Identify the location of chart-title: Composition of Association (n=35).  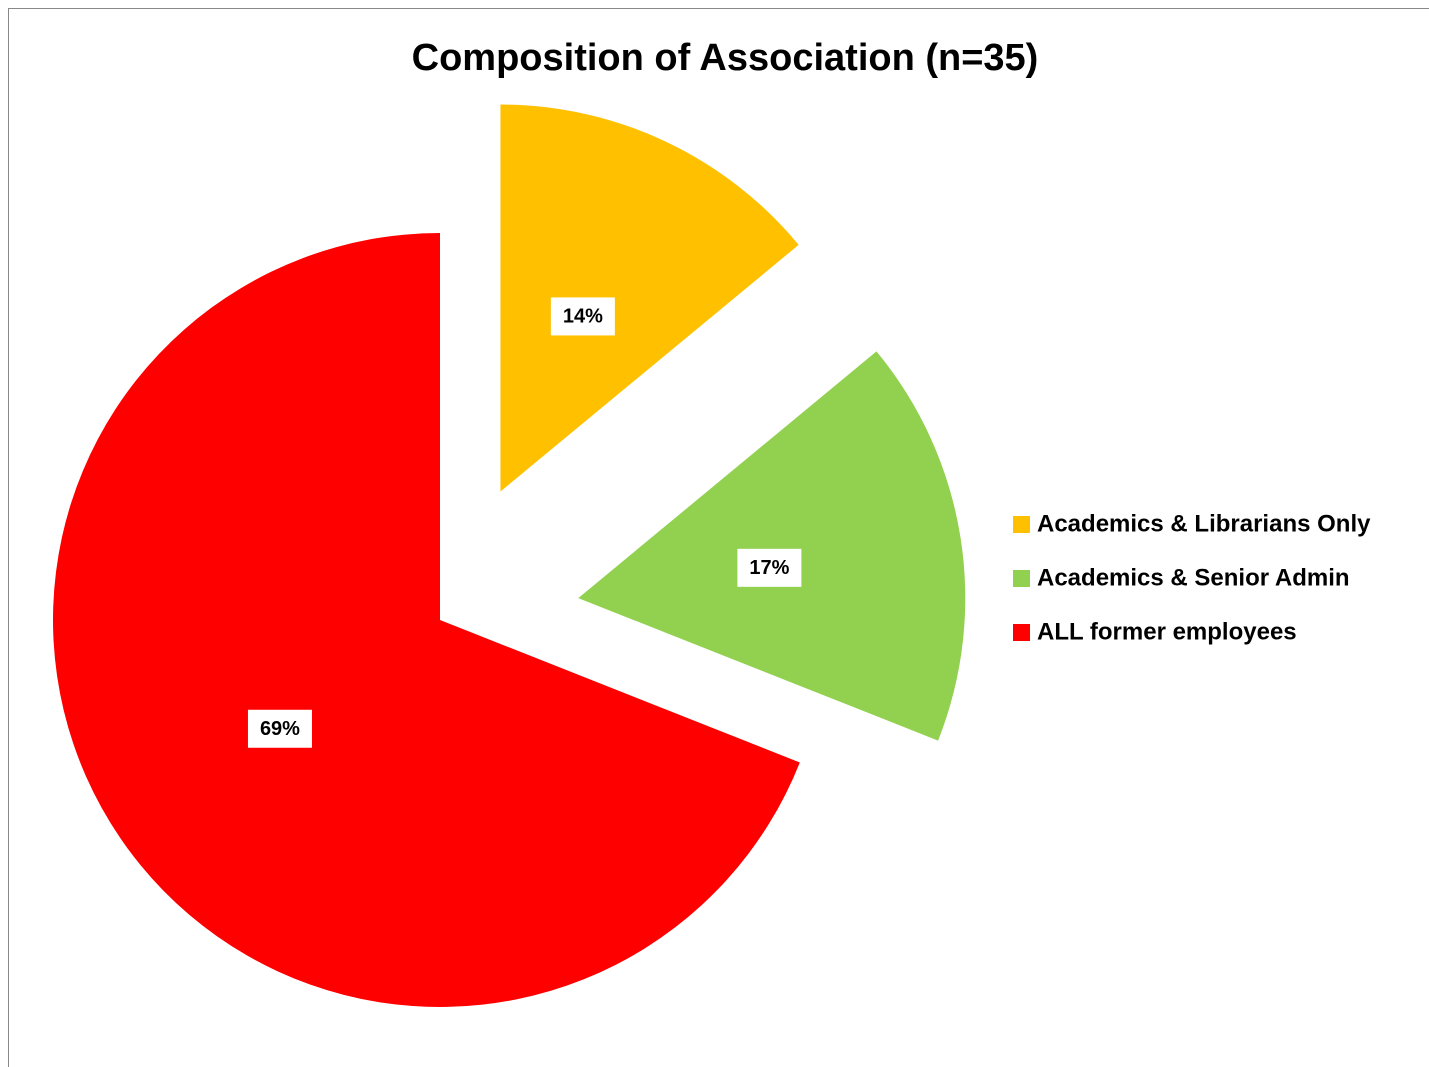
(725, 58).